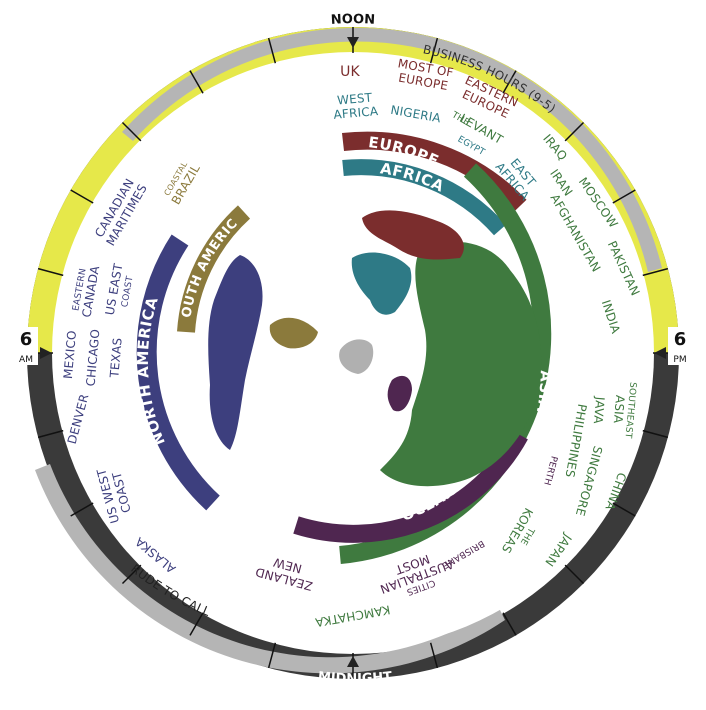 The image size is (706, 710). What do you see at coordinates (116, 358) in the screenshot?
I see `place-texas: TEXAS` at bounding box center [116, 358].